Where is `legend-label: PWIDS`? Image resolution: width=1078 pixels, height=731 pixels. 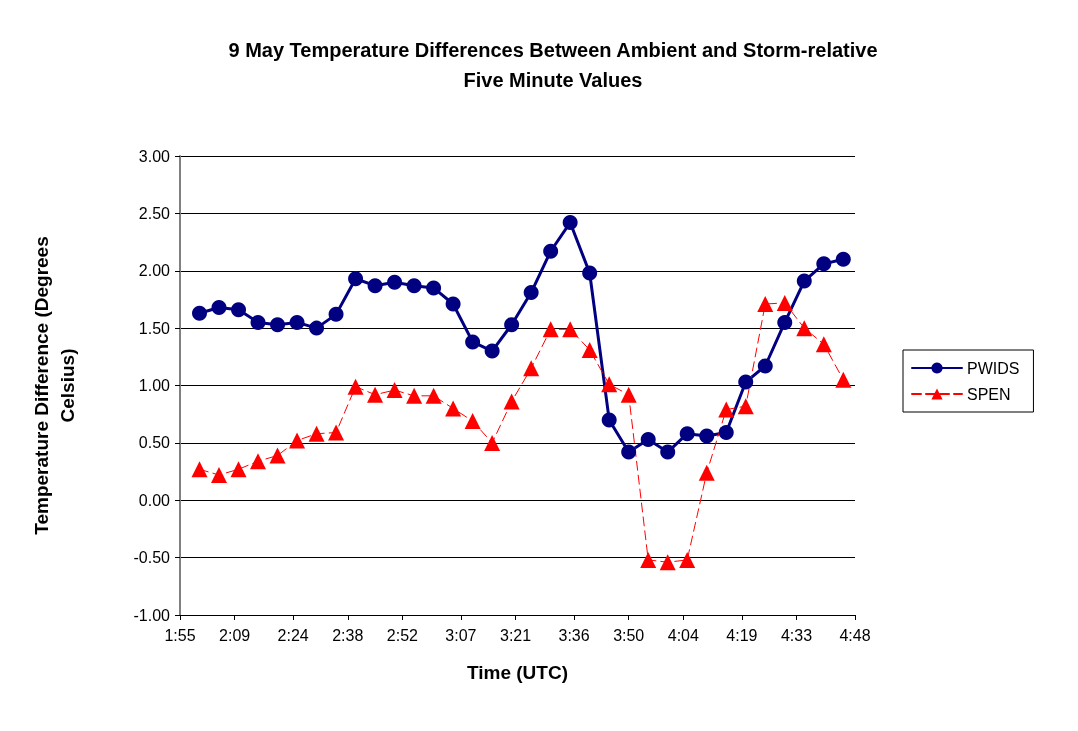 legend-label: PWIDS is located at coordinates (993, 368).